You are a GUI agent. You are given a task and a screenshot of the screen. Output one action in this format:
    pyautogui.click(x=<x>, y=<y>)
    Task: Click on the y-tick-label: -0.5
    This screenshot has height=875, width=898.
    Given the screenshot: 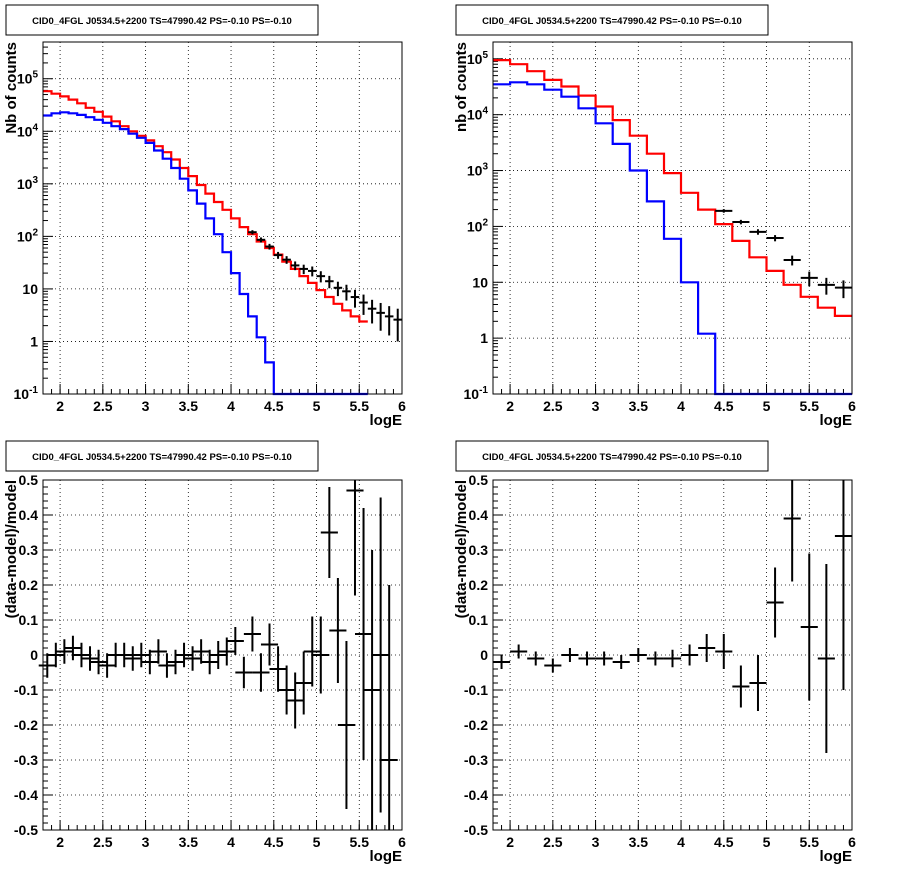 What is the action you would take?
    pyautogui.click(x=476, y=830)
    